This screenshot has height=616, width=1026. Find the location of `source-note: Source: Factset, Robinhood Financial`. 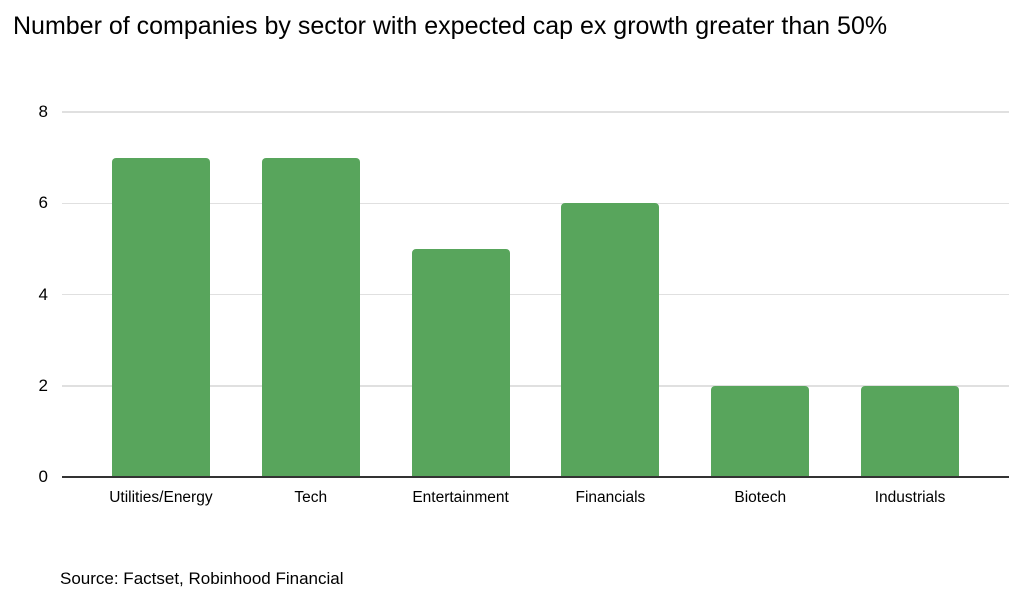

source-note: Source: Factset, Robinhood Financial is located at coordinates (202, 578).